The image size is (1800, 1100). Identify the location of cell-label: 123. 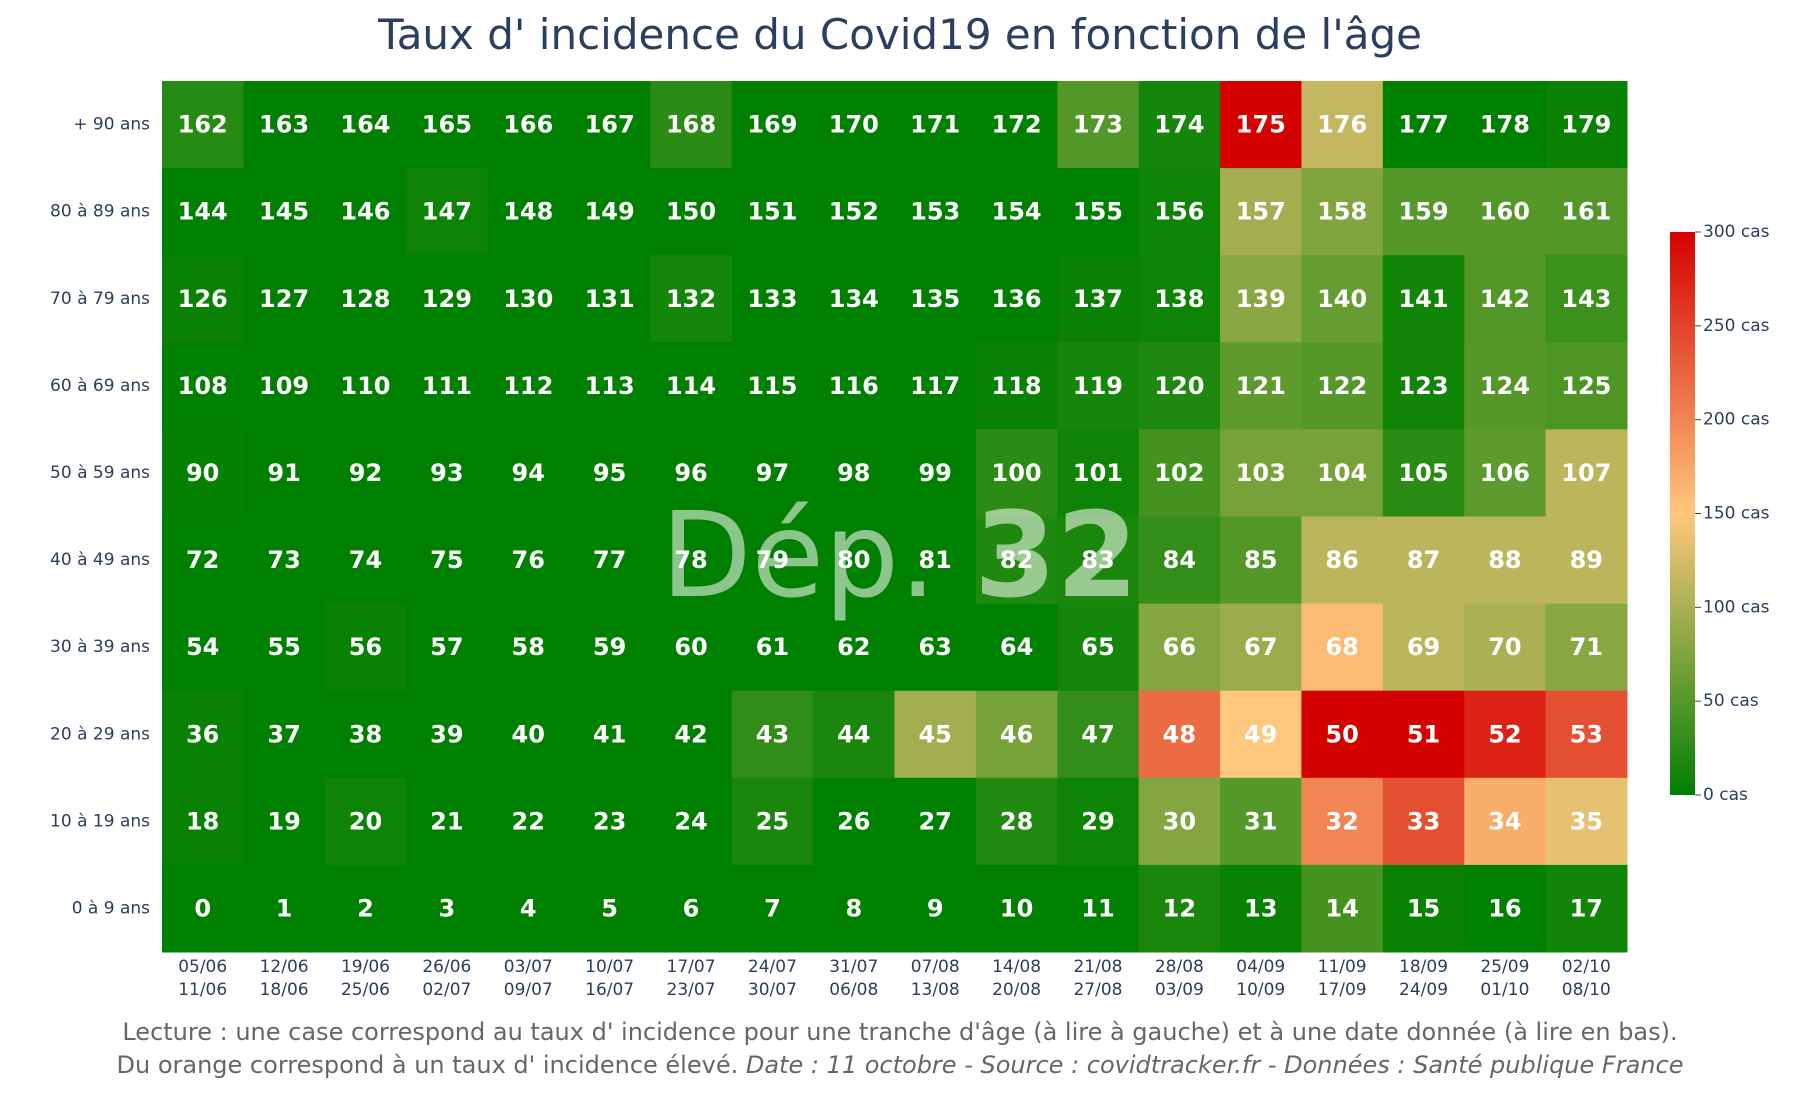
(1423, 386).